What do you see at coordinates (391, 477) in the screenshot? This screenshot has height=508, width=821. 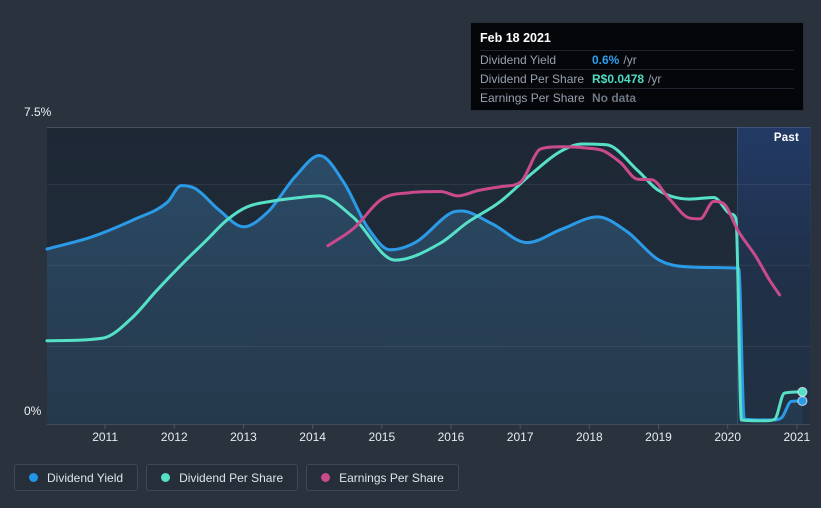 I see `legend-label: Earnings Per Share` at bounding box center [391, 477].